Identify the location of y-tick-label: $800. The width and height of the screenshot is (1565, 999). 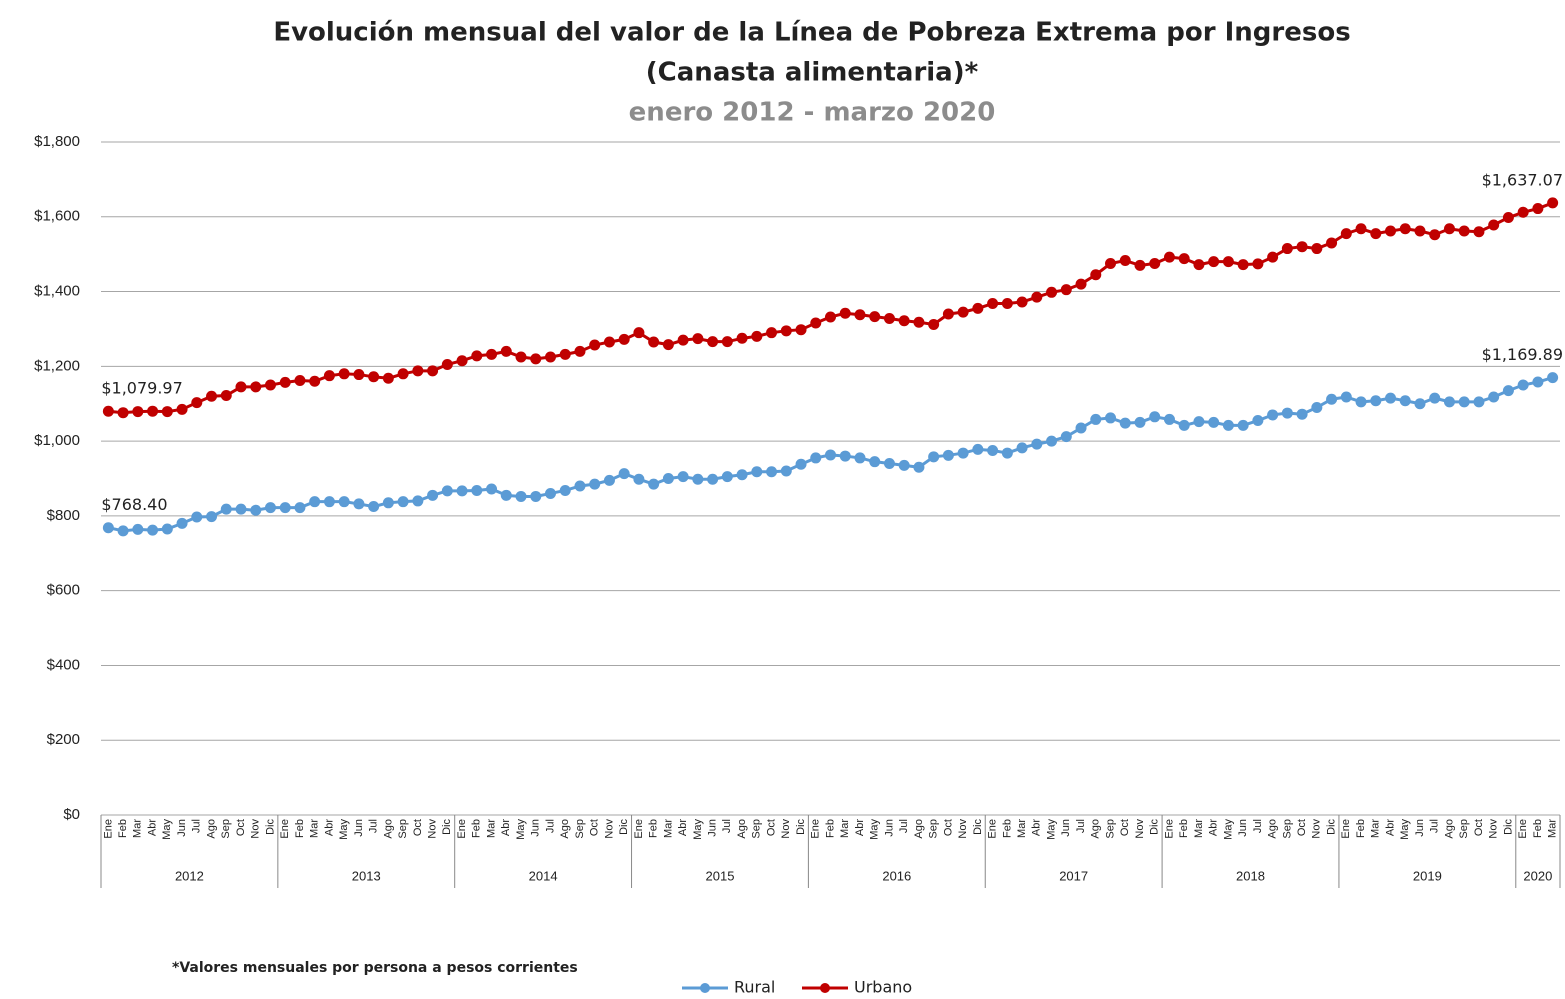
(63, 515).